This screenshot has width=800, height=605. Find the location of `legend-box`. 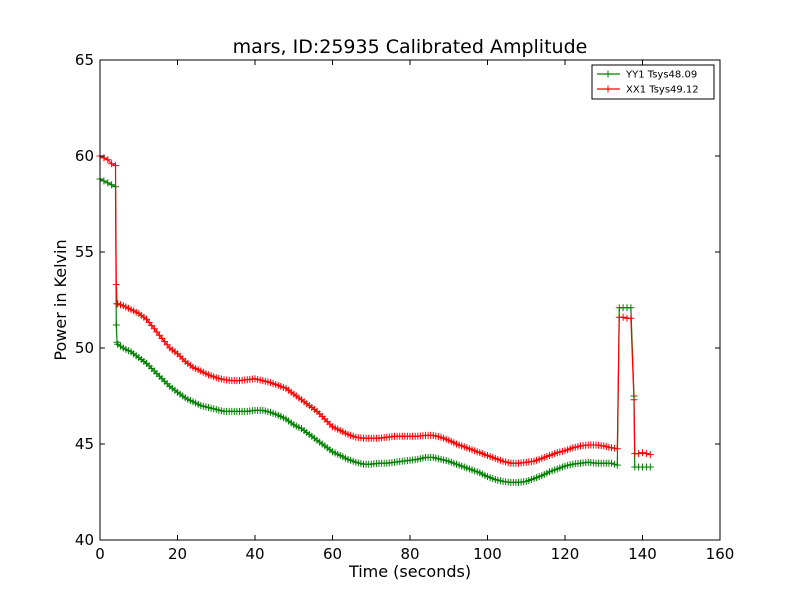

legend-box is located at coordinates (653, 82).